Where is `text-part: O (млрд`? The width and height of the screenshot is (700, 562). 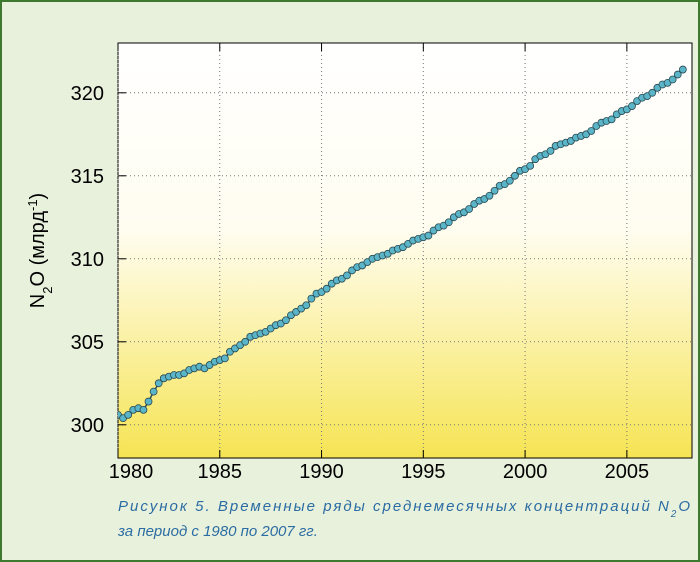
text-part: O (млрд is located at coordinates (38, 249).